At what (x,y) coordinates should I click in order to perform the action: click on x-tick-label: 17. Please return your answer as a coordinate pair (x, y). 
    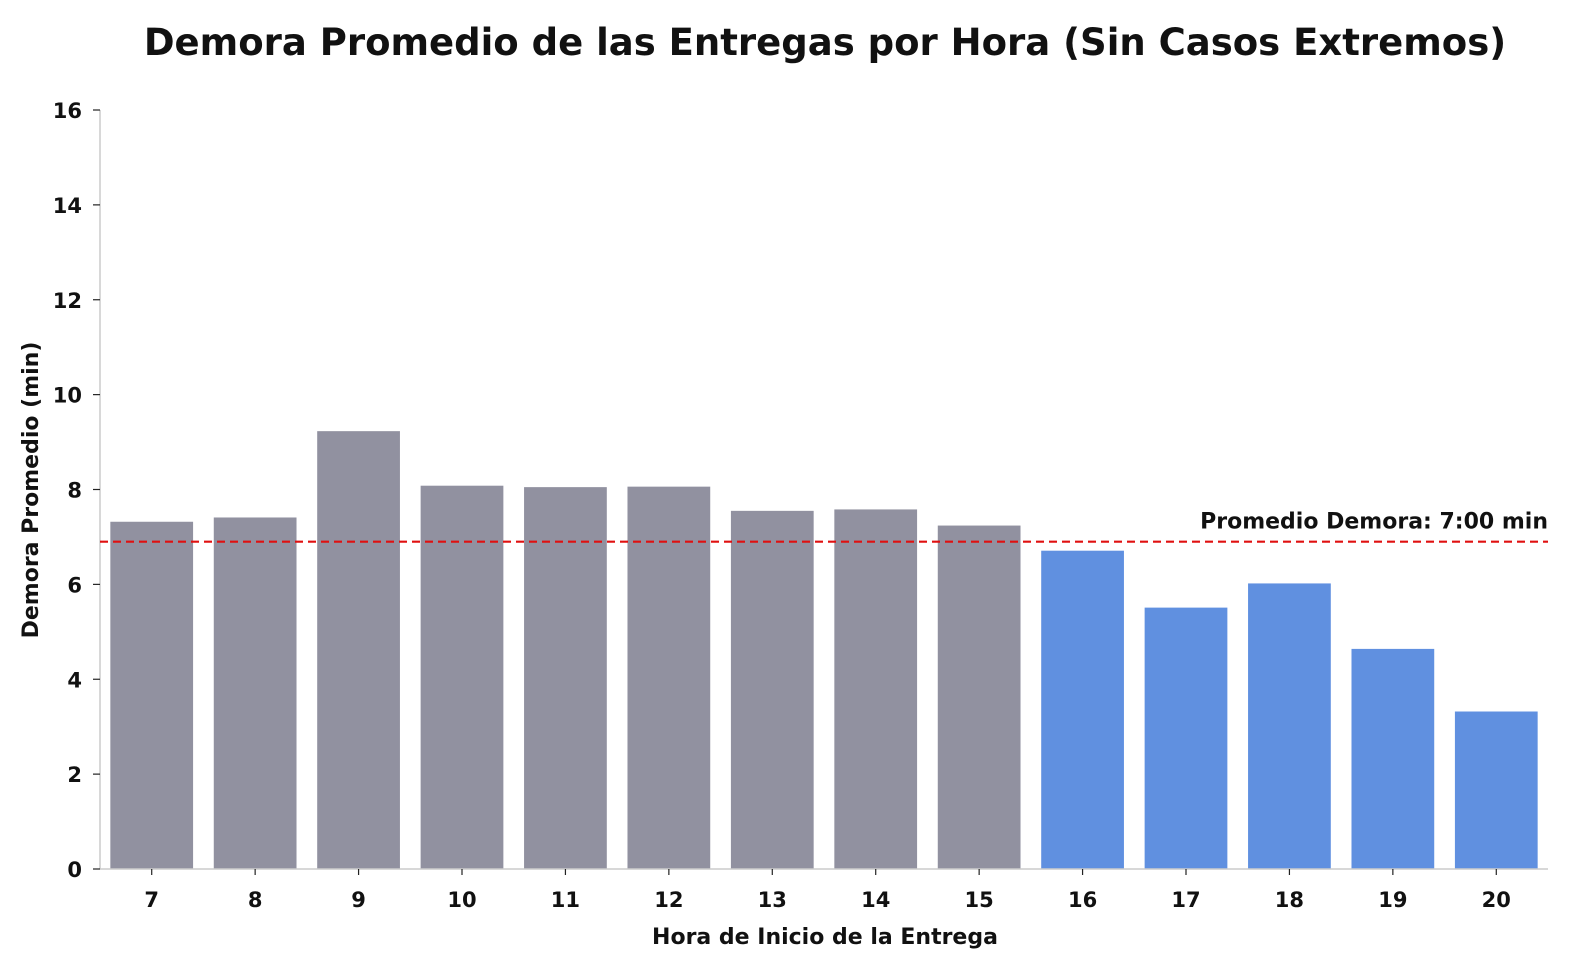
    Looking at the image, I should click on (1185, 900).